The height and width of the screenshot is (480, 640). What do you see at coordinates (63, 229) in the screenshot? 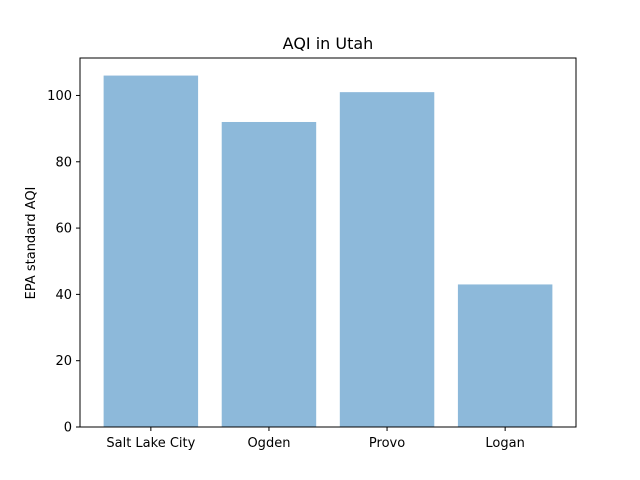
I see `y-tick-label: 60` at bounding box center [63, 229].